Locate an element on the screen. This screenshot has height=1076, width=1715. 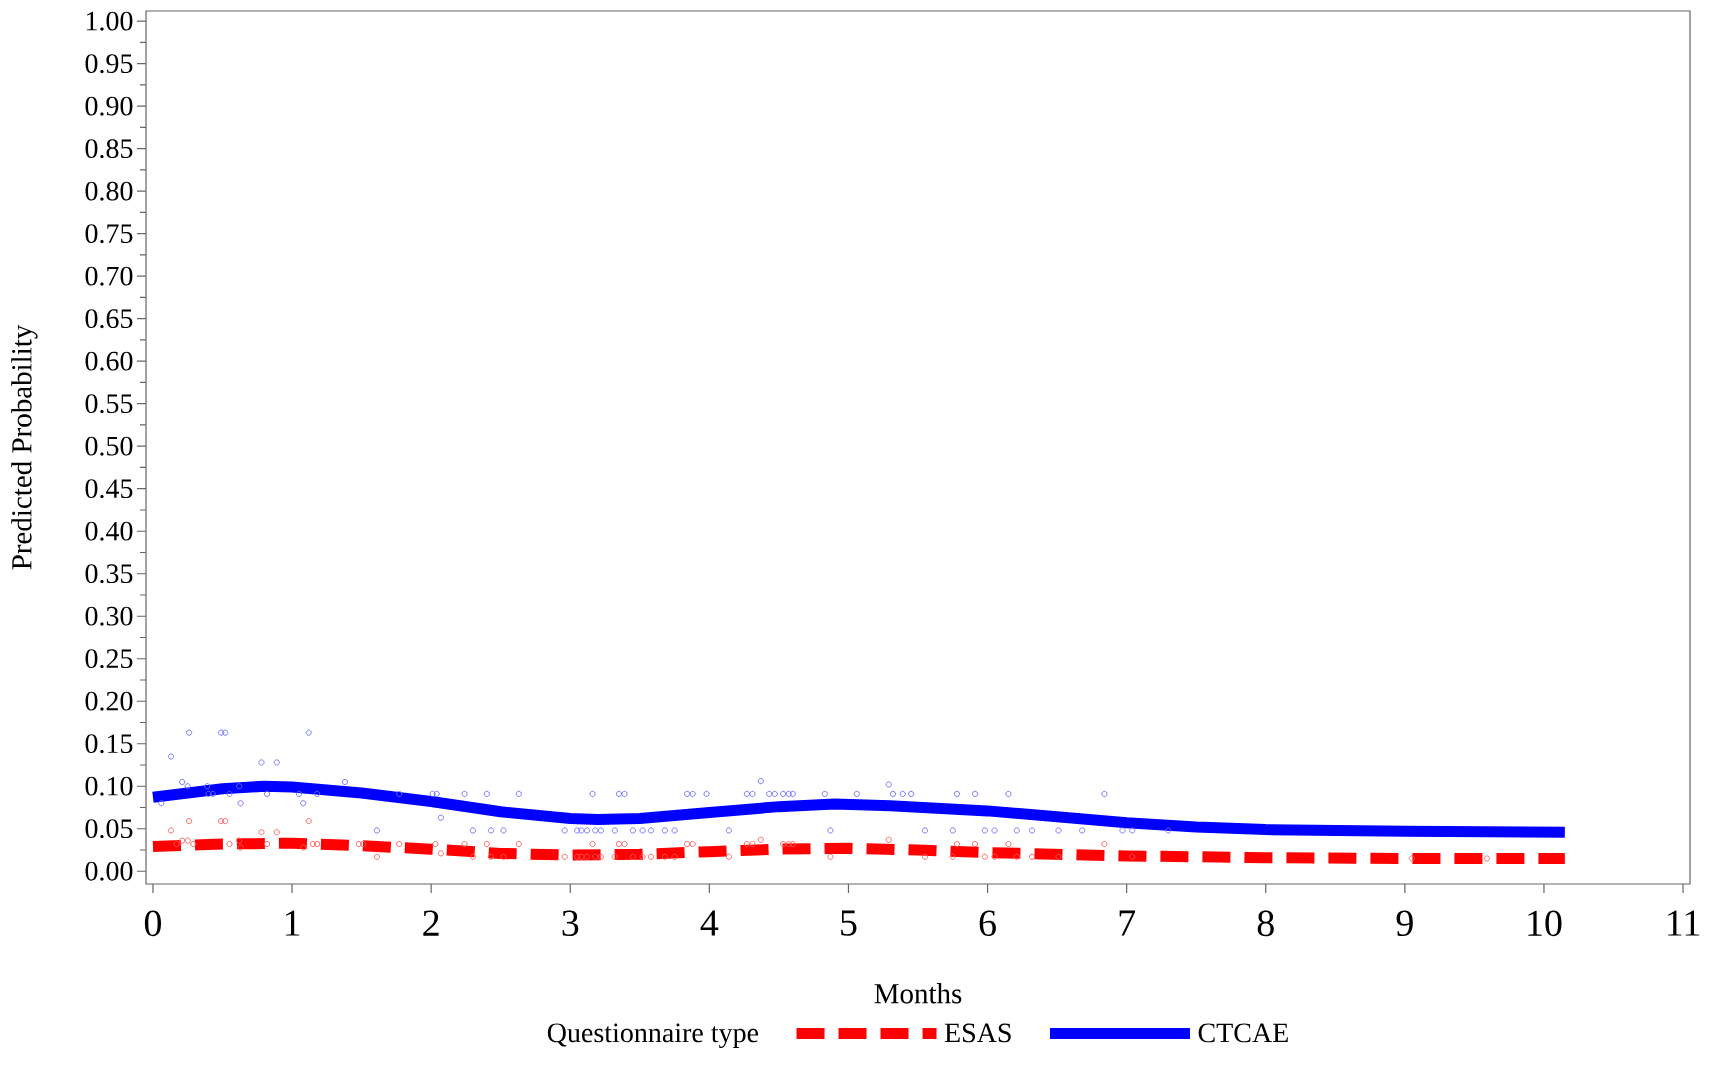
x-tick-label: 8 is located at coordinates (1265, 923).